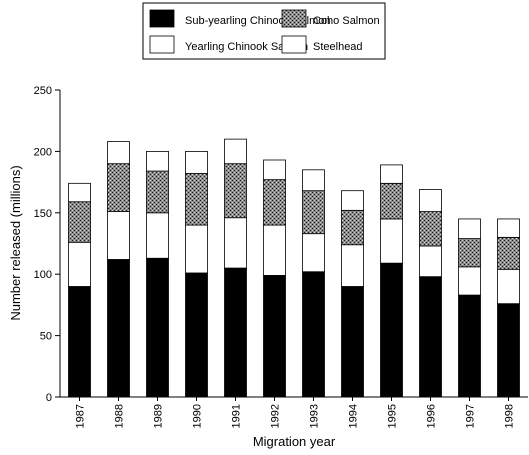  Describe the element at coordinates (391, 330) in the screenshot. I see `bar-segment-sub-yearling-chinook-salmon-1995` at that location.